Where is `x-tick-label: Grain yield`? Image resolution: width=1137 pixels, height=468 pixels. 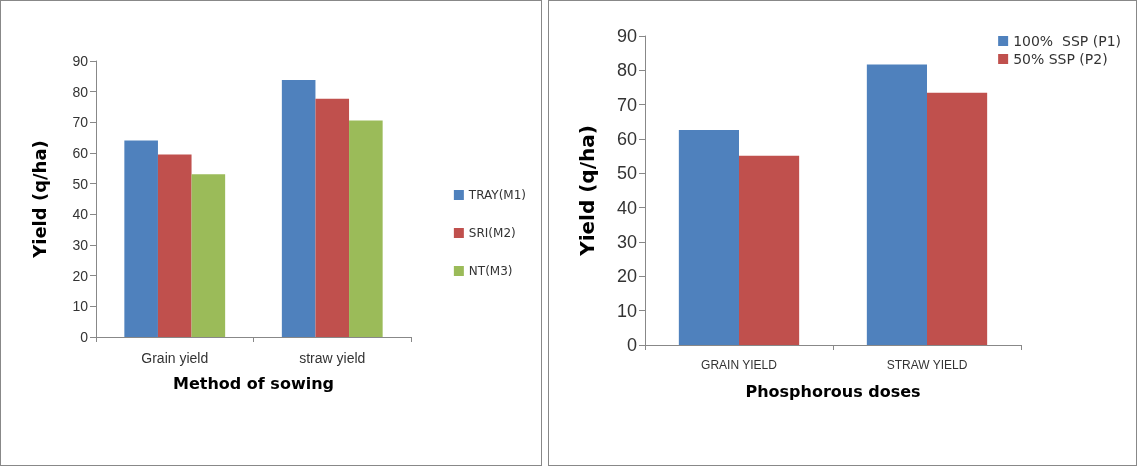 x-tick-label: Grain yield is located at coordinates (175, 358).